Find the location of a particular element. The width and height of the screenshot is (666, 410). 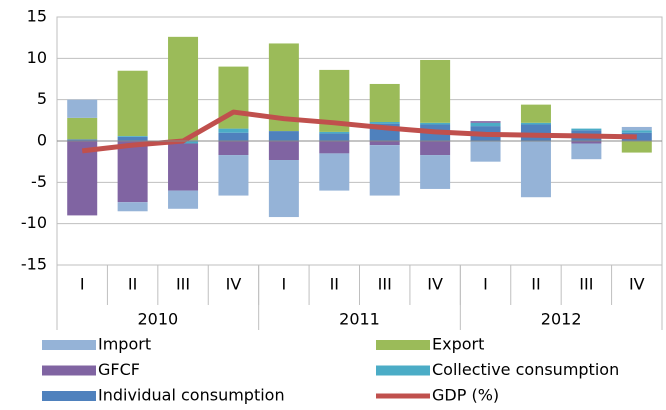

legend-label: GFCF is located at coordinates (119, 369).